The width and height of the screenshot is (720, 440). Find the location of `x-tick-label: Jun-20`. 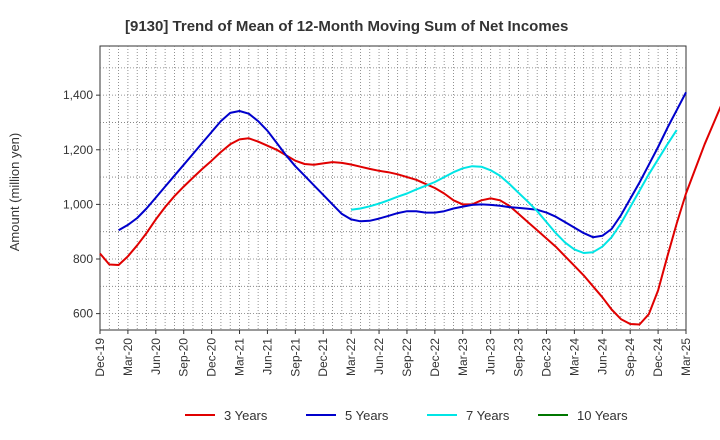

x-tick-label: Jun-20 is located at coordinates (156, 356).